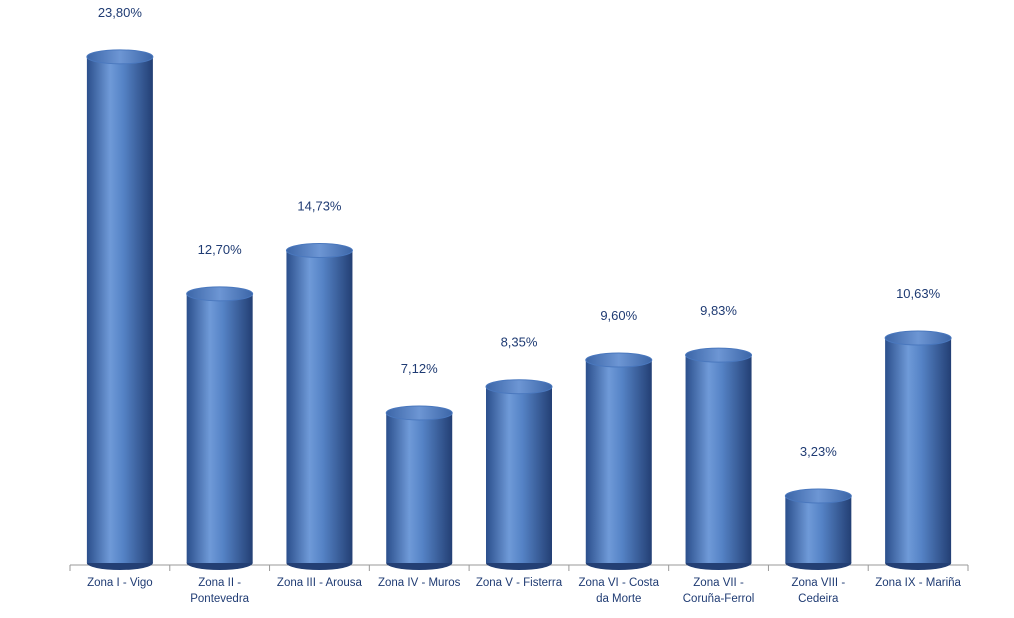 Image resolution: width=1014 pixels, height=618 pixels. I want to click on x-tick-label: Zona IV - Muros, so click(419, 583).